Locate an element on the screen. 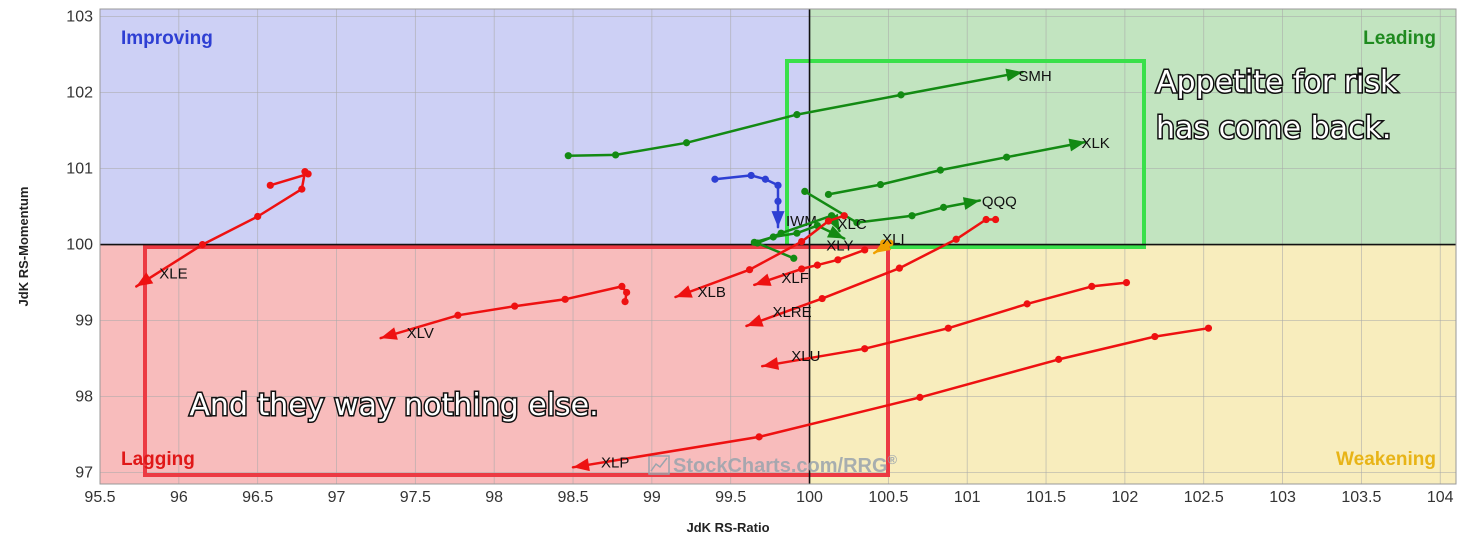  series-label: XLC is located at coordinates (851, 224).